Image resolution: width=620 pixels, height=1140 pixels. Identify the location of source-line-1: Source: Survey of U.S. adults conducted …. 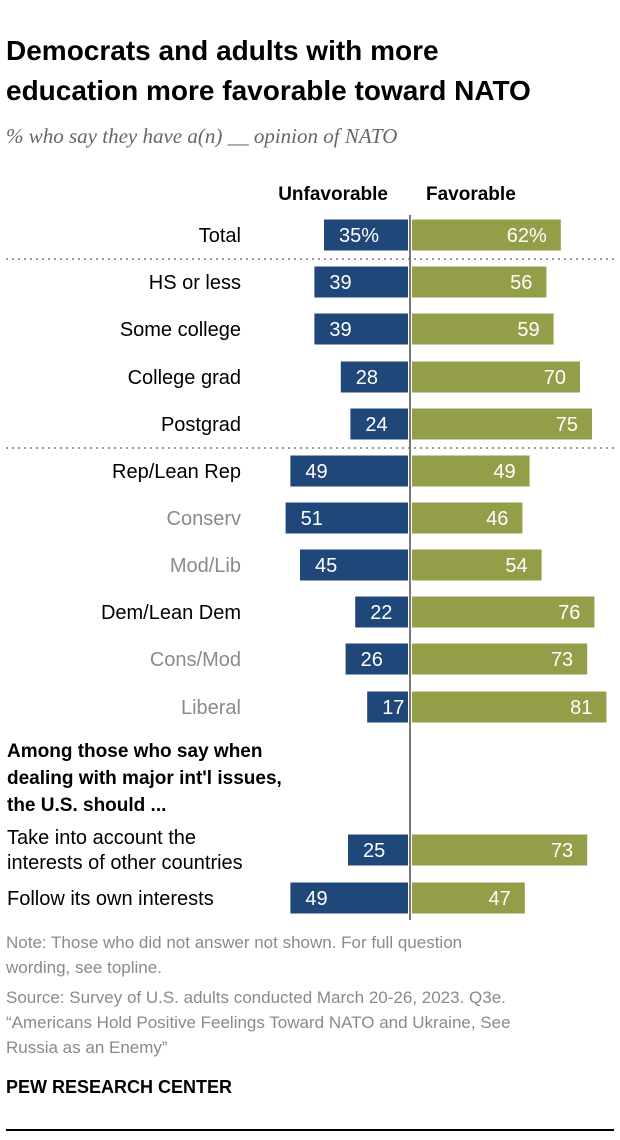
(256, 997).